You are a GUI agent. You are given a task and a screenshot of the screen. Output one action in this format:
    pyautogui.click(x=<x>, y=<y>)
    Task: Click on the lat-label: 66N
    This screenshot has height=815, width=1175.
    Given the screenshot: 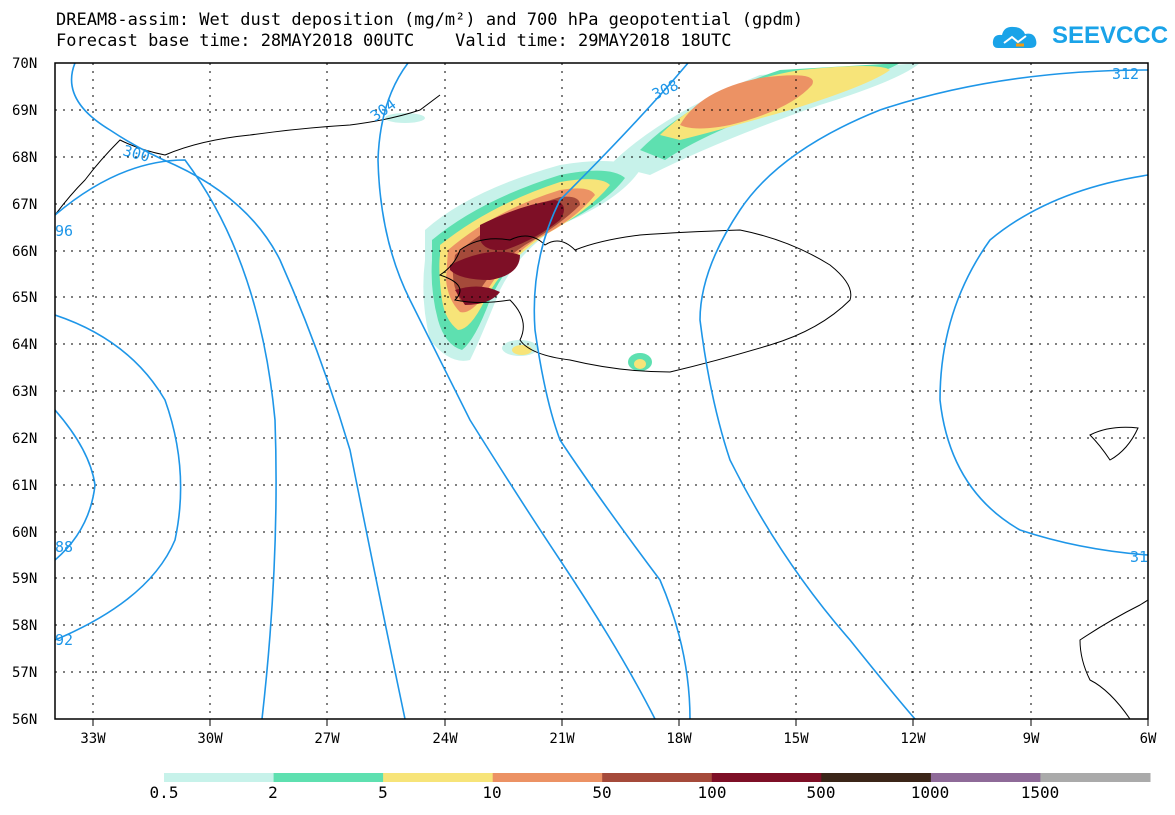 What is the action you would take?
    pyautogui.click(x=24, y=252)
    